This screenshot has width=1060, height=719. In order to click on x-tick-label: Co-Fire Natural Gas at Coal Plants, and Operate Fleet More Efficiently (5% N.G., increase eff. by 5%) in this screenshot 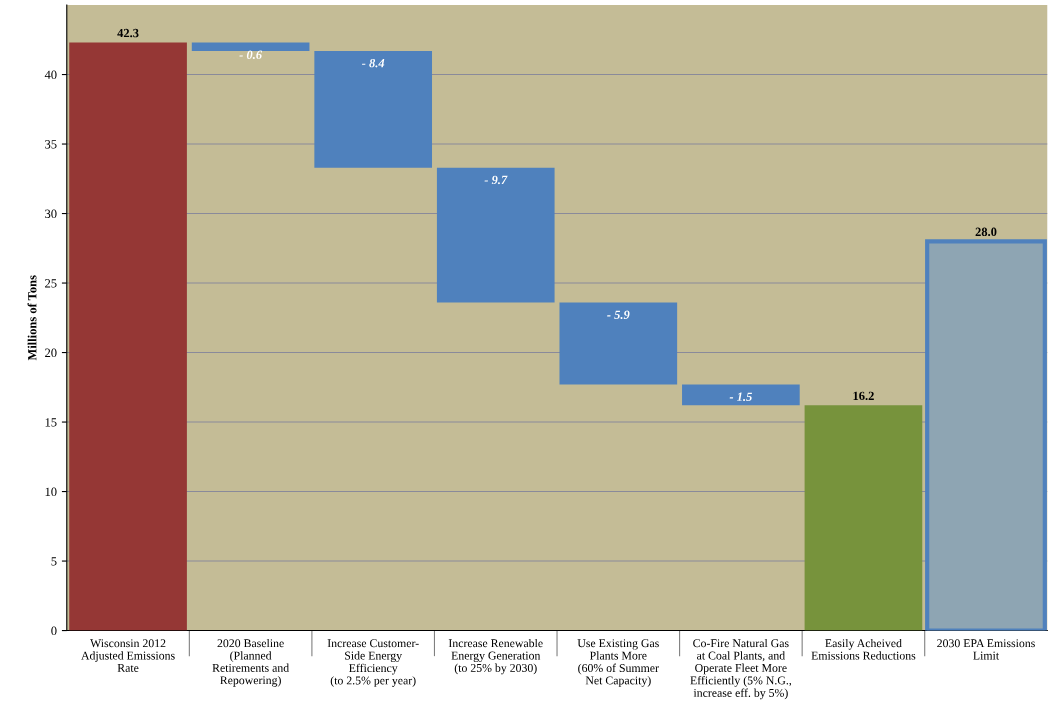, I will do `click(741, 669)`.